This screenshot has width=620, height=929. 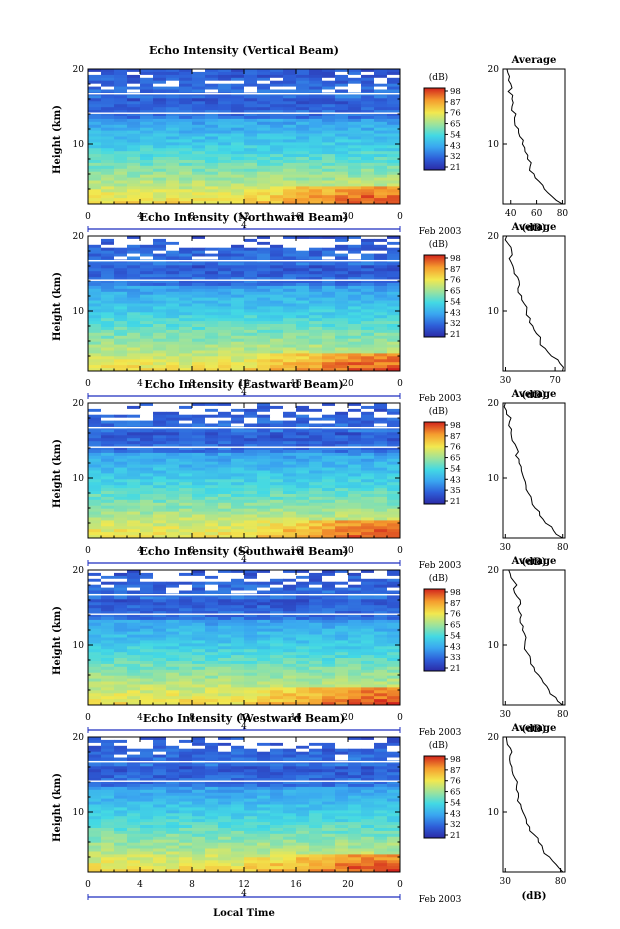 What do you see at coordinates (455, 426) in the screenshot?
I see `colorbar-tick-label: 98` at bounding box center [455, 426].